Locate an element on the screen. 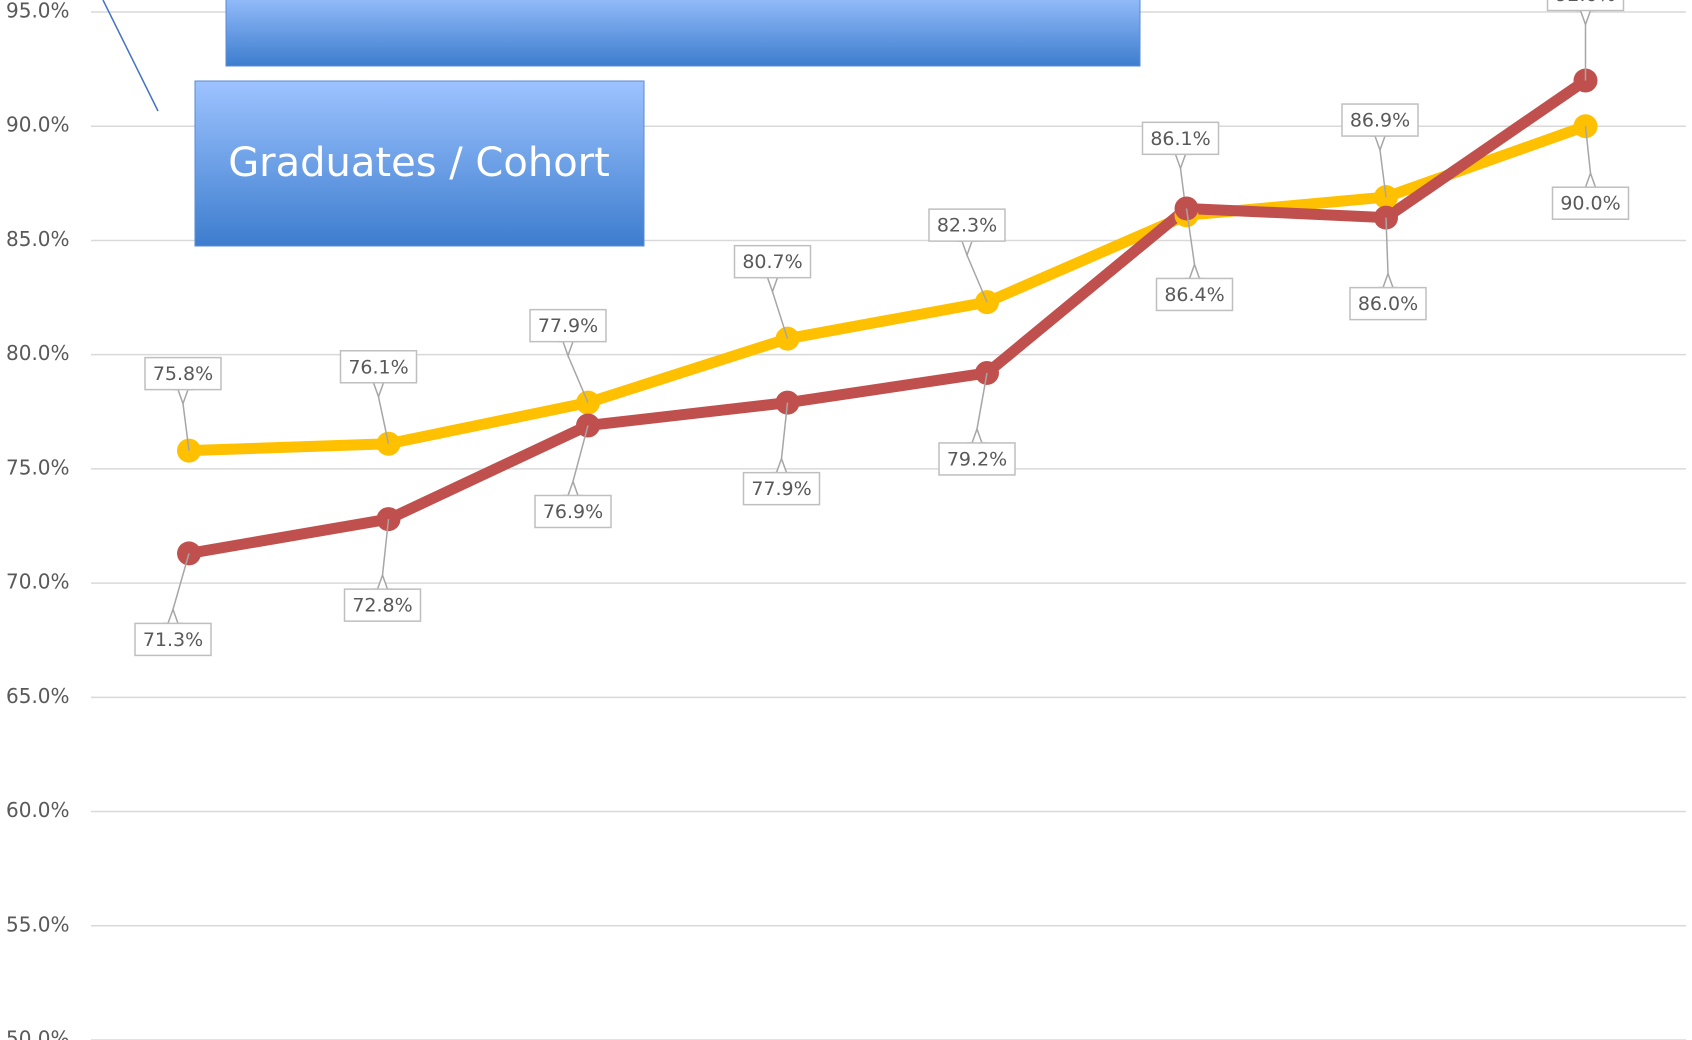 The image size is (1692, 1040). annotation: Graduates / Cohort is located at coordinates (419, 163).